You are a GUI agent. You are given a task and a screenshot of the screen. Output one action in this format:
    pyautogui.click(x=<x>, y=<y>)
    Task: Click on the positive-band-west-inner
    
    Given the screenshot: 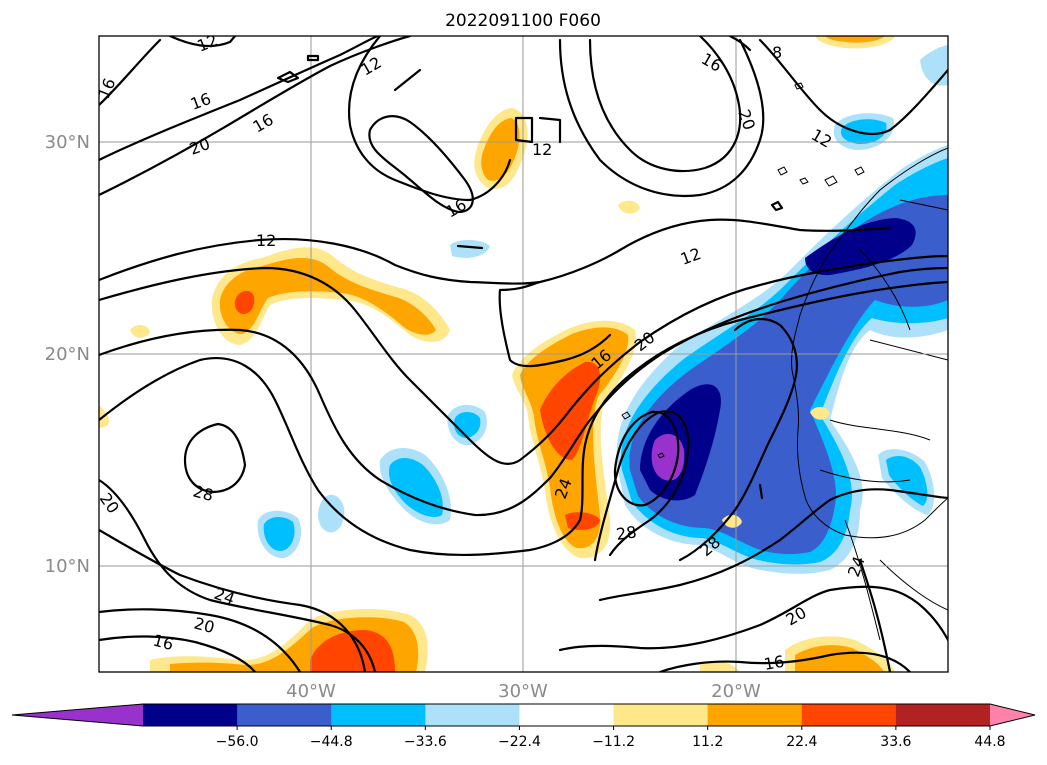 What is the action you would take?
    pyautogui.click(x=327, y=296)
    